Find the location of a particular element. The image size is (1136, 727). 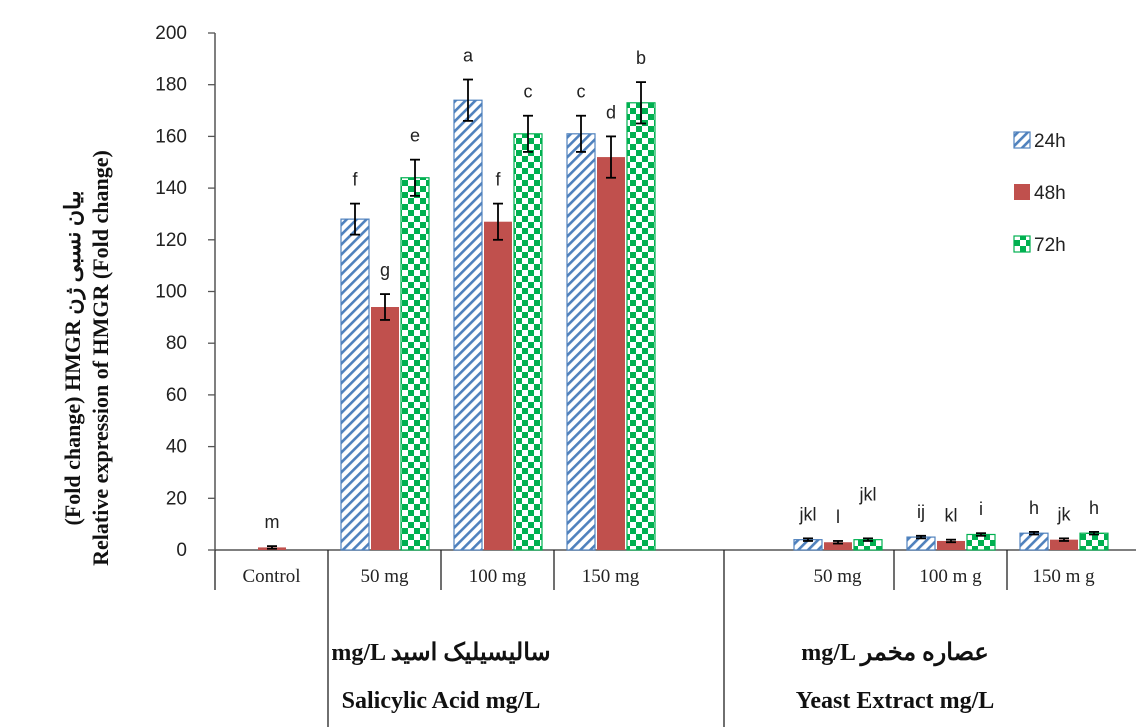

sig-letter: m is located at coordinates (272, 522).